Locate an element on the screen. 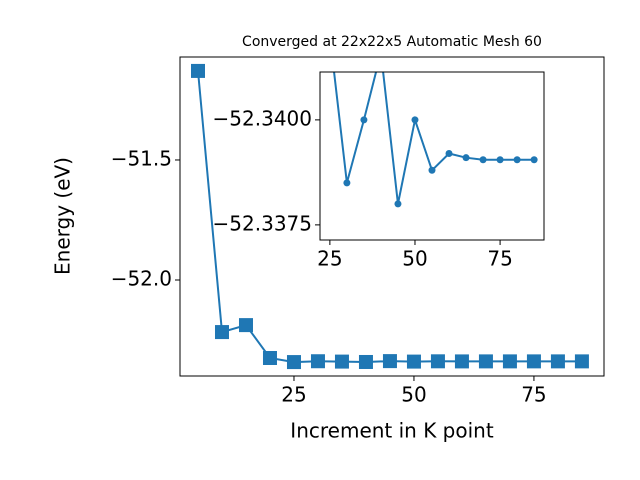 The image size is (640, 480). x-axis-label: Increment in K point is located at coordinates (392, 431).